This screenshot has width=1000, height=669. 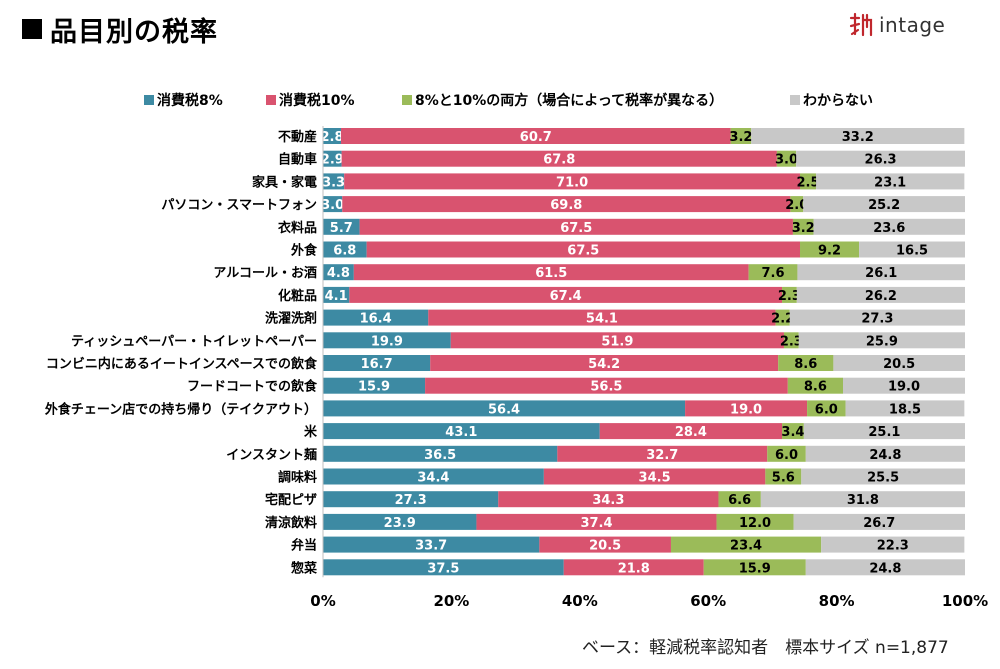 I want to click on data-label: 26.7, so click(x=879, y=523).